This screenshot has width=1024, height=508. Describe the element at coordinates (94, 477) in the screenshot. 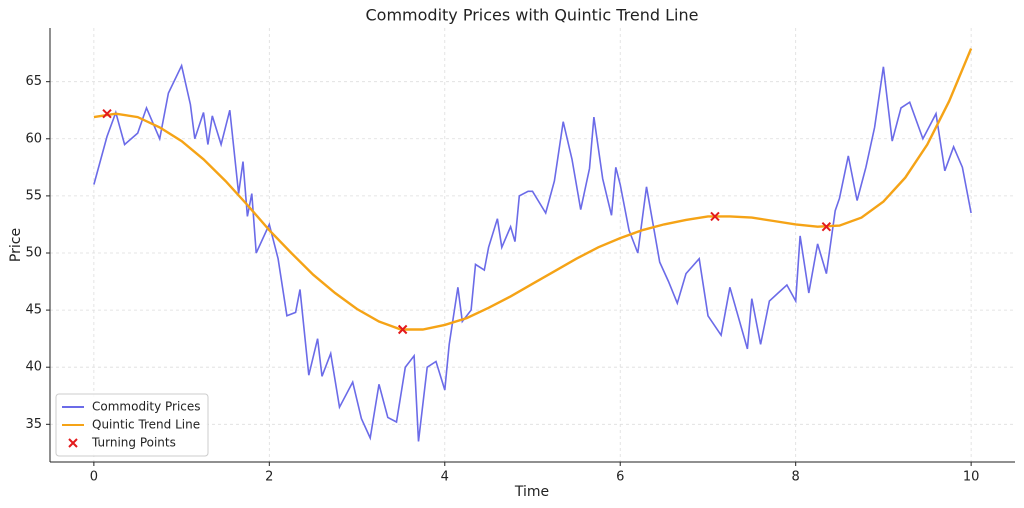

I see `x-tick-label: 0` at that location.